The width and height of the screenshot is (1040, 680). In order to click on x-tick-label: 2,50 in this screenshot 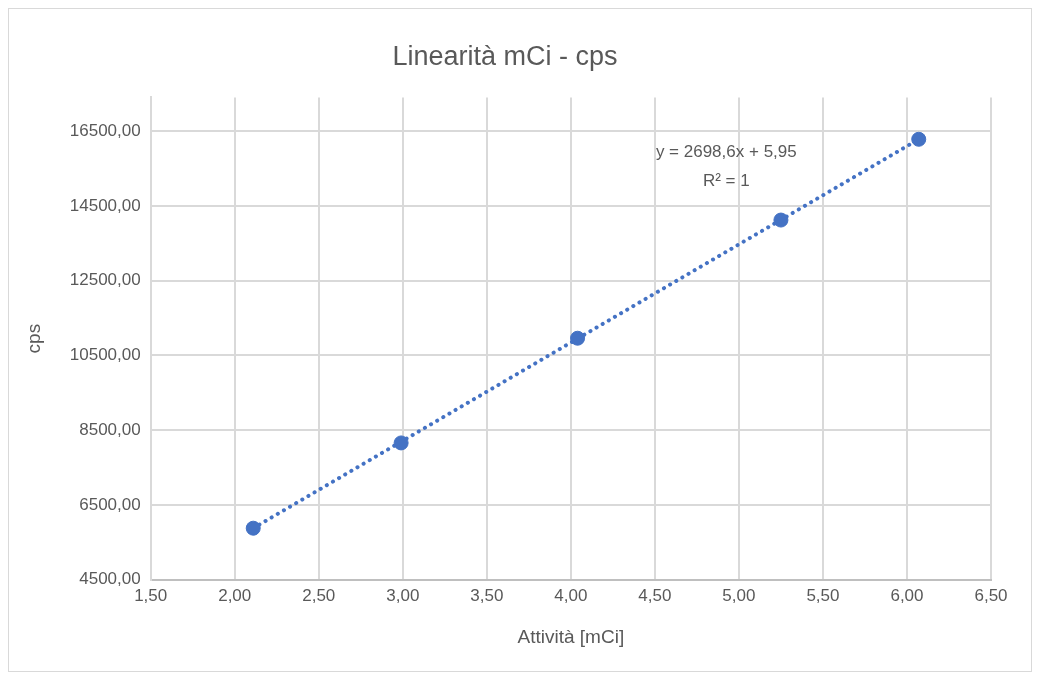, I will do `click(319, 595)`.